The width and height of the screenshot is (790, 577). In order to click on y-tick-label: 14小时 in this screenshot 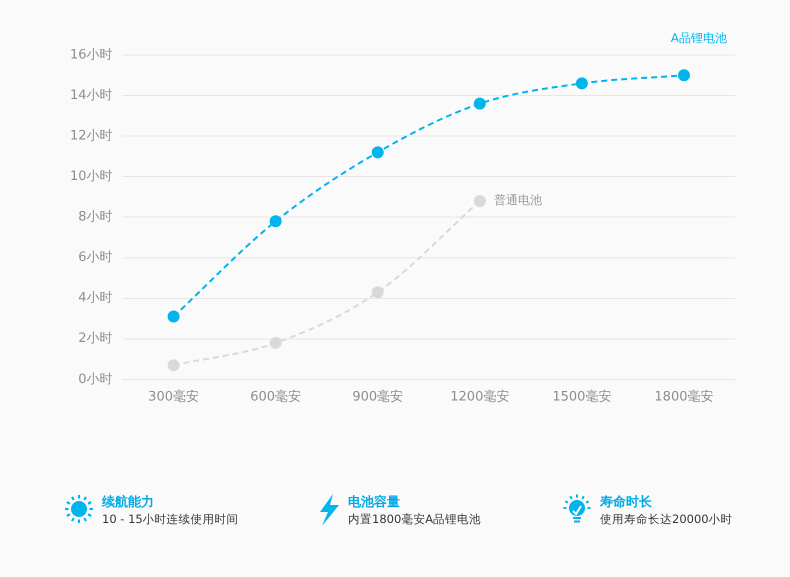, I will do `click(91, 95)`.